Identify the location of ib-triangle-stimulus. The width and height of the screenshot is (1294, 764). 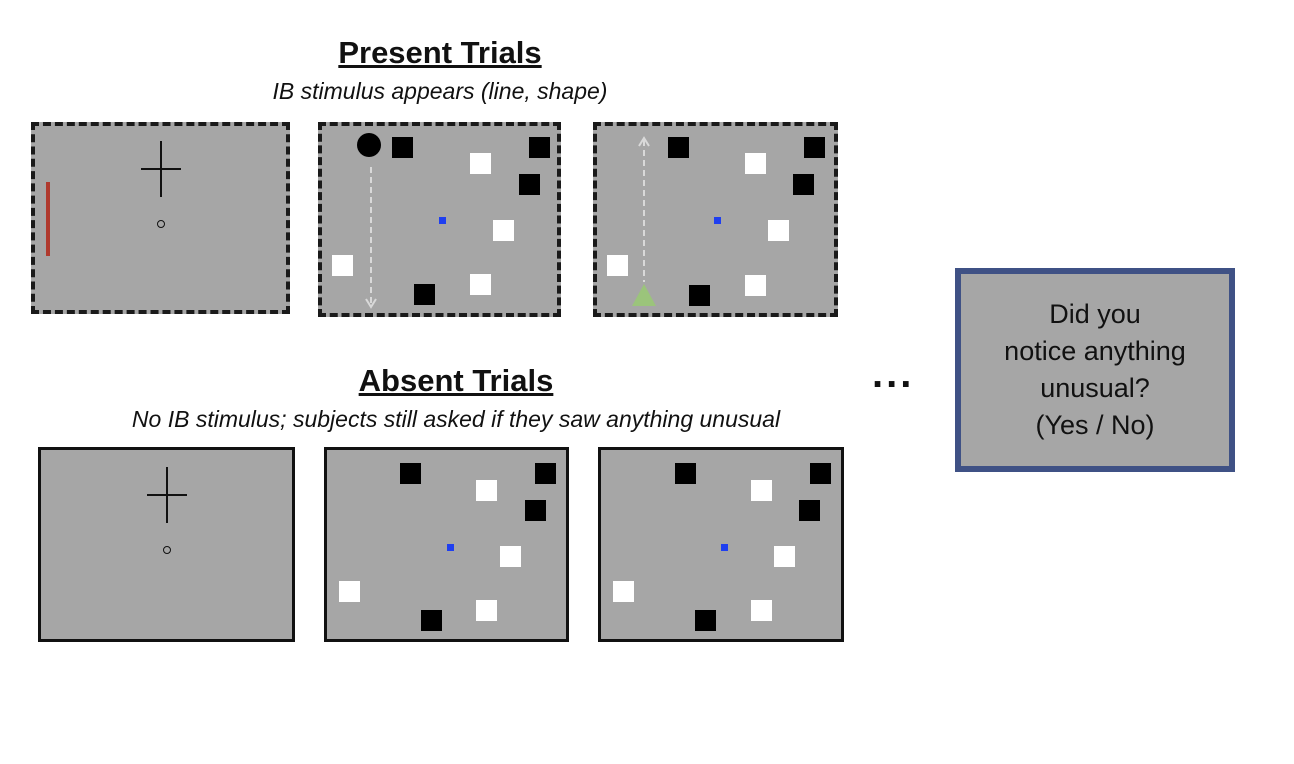
(644, 295).